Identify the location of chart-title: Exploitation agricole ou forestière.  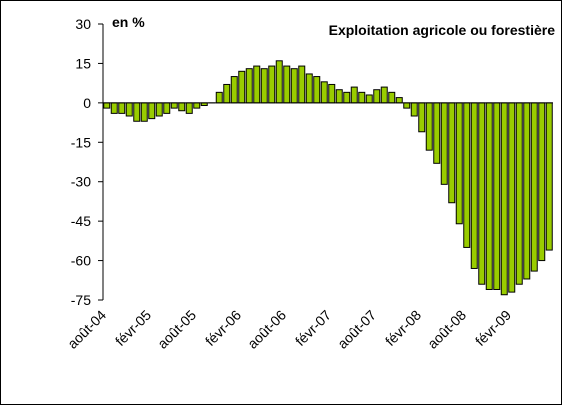
(442, 30).